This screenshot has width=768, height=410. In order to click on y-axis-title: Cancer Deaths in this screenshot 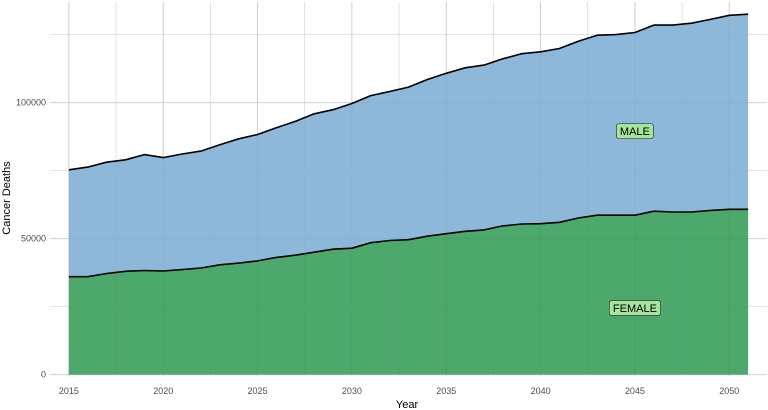, I will do `click(7, 198)`.